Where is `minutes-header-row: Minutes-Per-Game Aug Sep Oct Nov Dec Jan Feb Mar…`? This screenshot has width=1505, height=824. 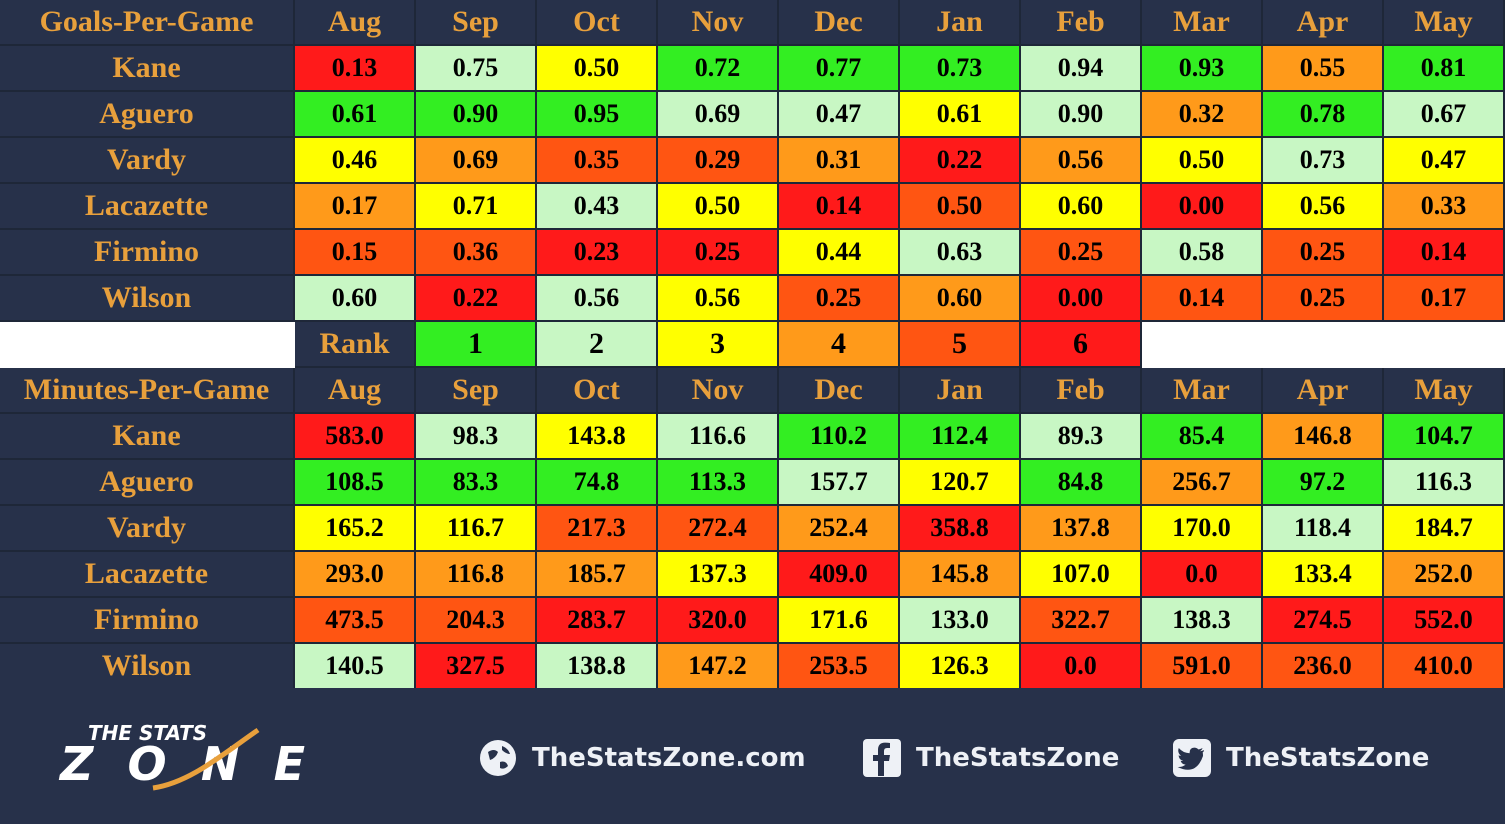
minutes-header-row: Minutes-Per-Game Aug Sep Oct Nov Dec Jan Feb Mar… is located at coordinates (752, 391).